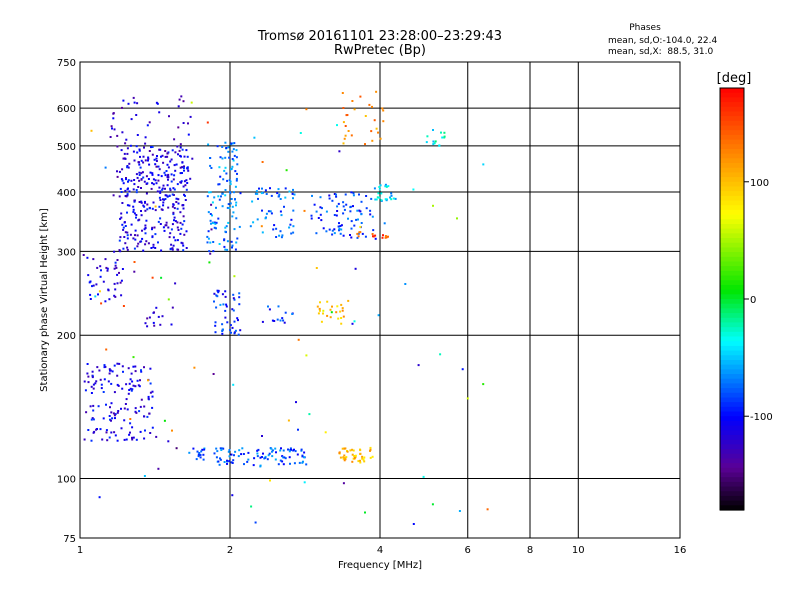  What do you see at coordinates (645, 28) in the screenshot?
I see `stats-heading: Phases` at bounding box center [645, 28].